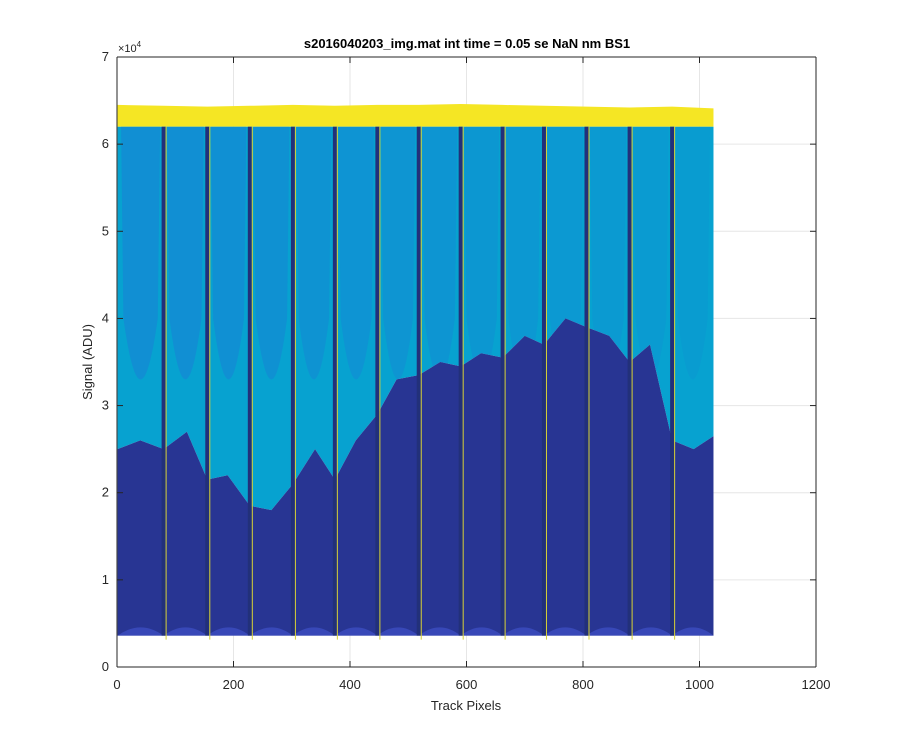 The height and width of the screenshot is (750, 900). I want to click on y-tick-label: 6, so click(105, 143).